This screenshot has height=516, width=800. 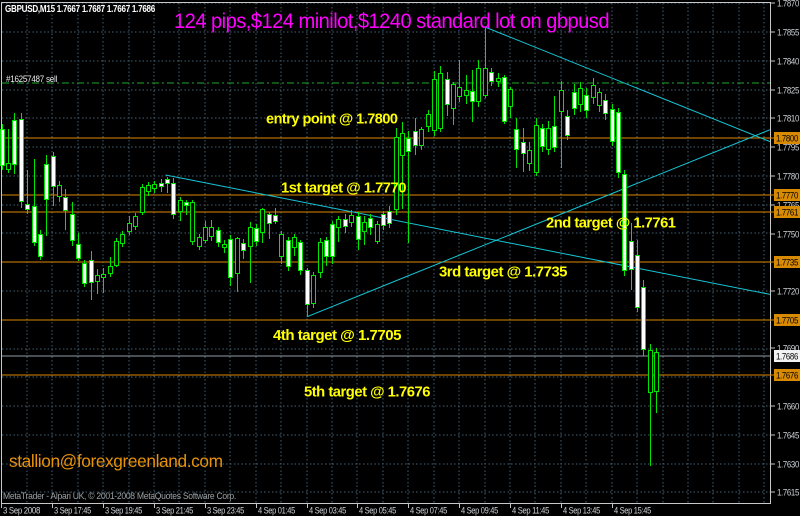 What do you see at coordinates (530, 511) in the screenshot?
I see `svg-text: 4 Sep 11:45` at bounding box center [530, 511].